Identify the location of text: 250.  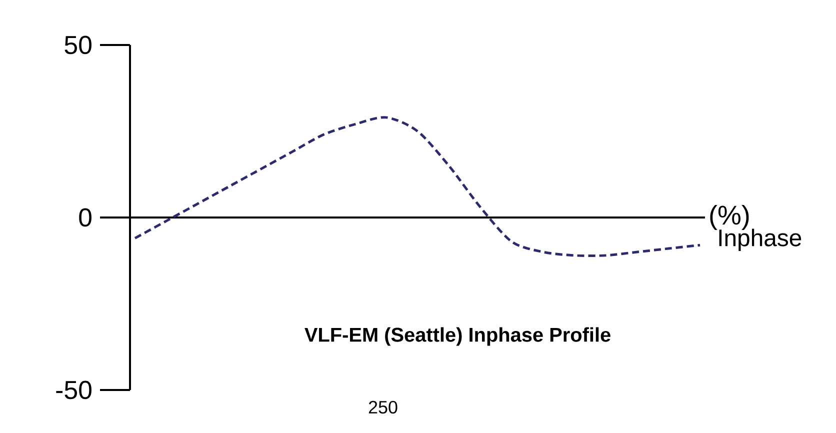
(383, 407).